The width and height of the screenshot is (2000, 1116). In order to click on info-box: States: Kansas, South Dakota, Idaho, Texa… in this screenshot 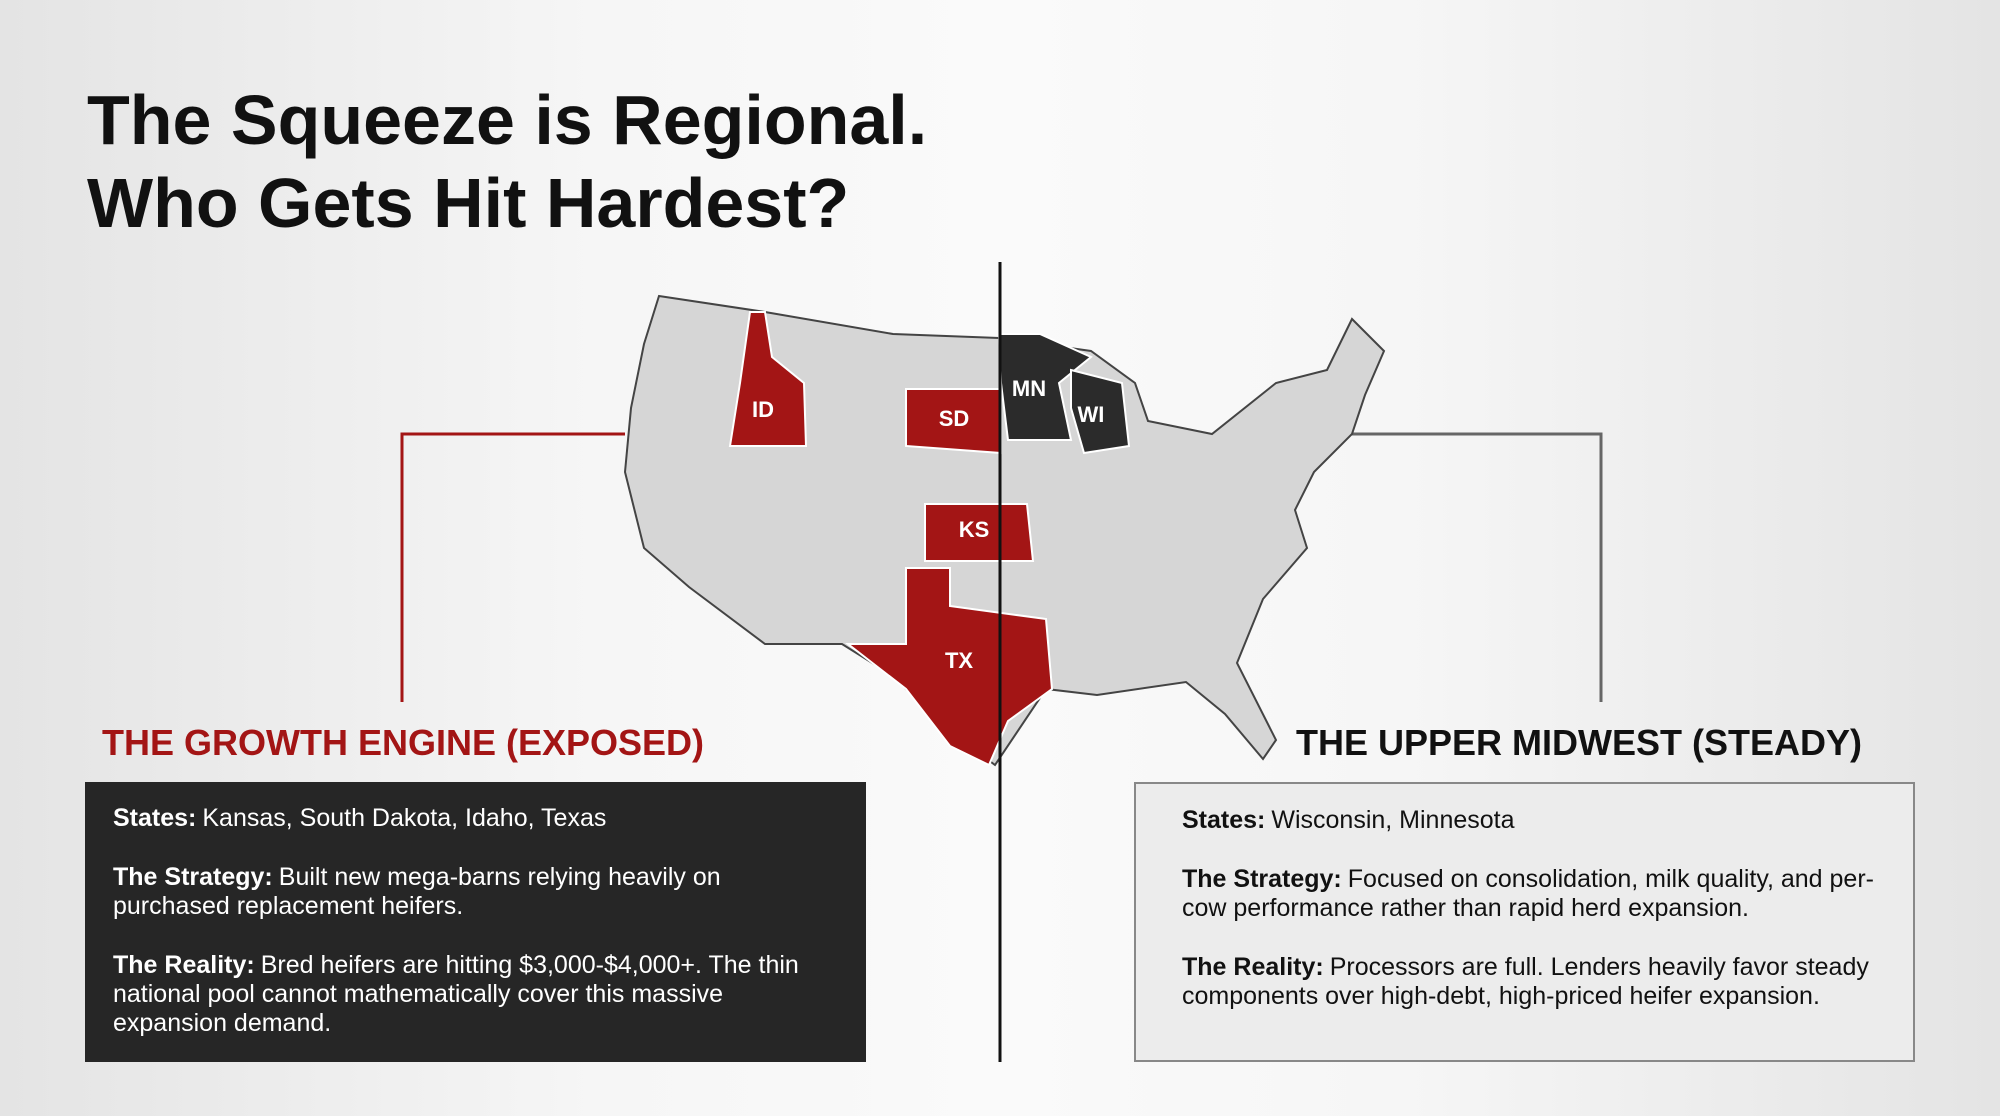, I will do `click(475, 922)`.